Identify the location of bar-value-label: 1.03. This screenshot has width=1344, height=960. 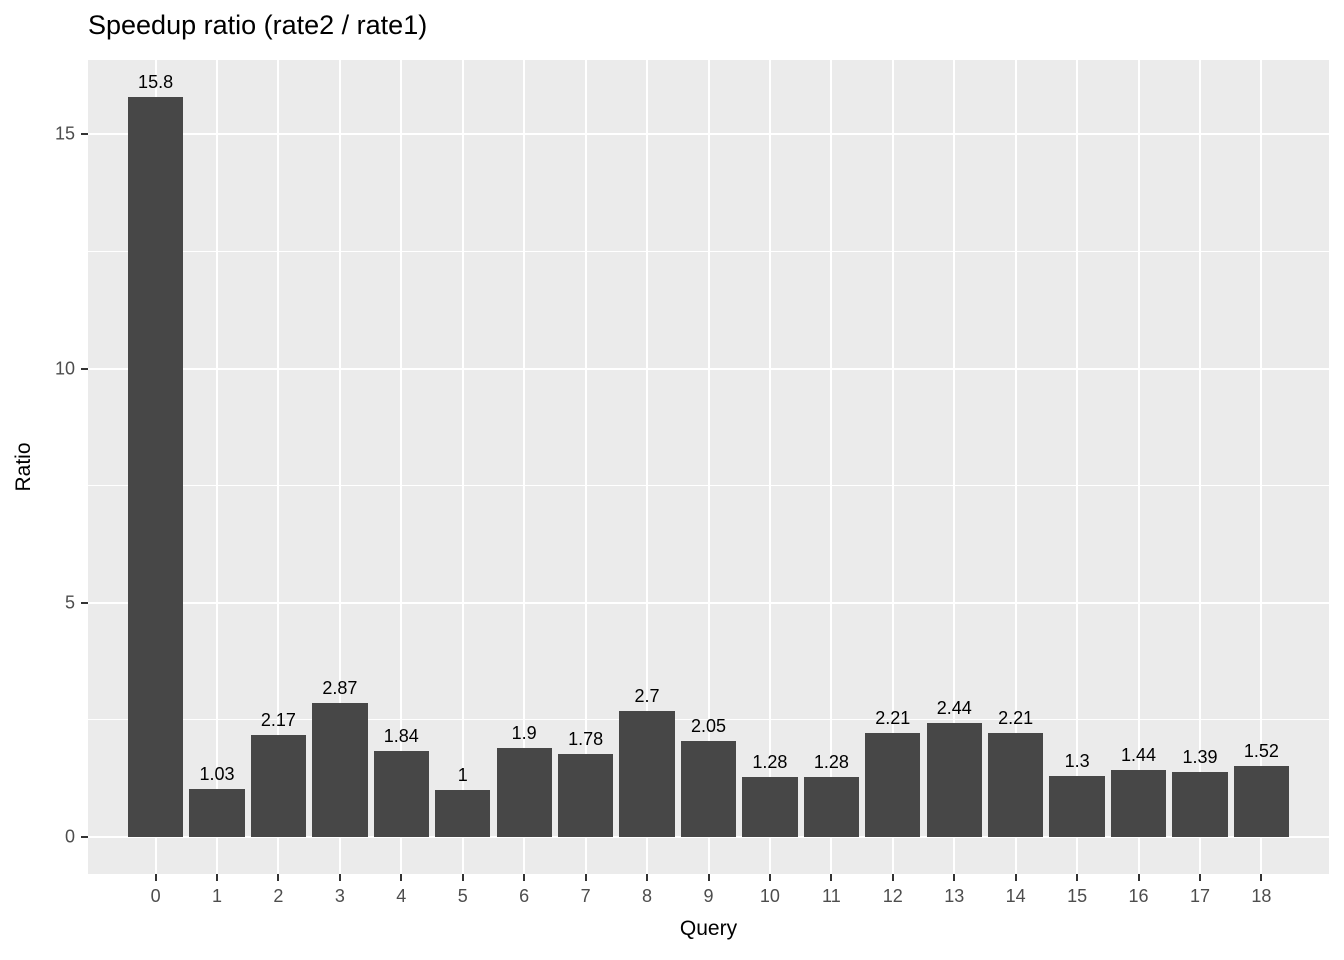
(217, 773).